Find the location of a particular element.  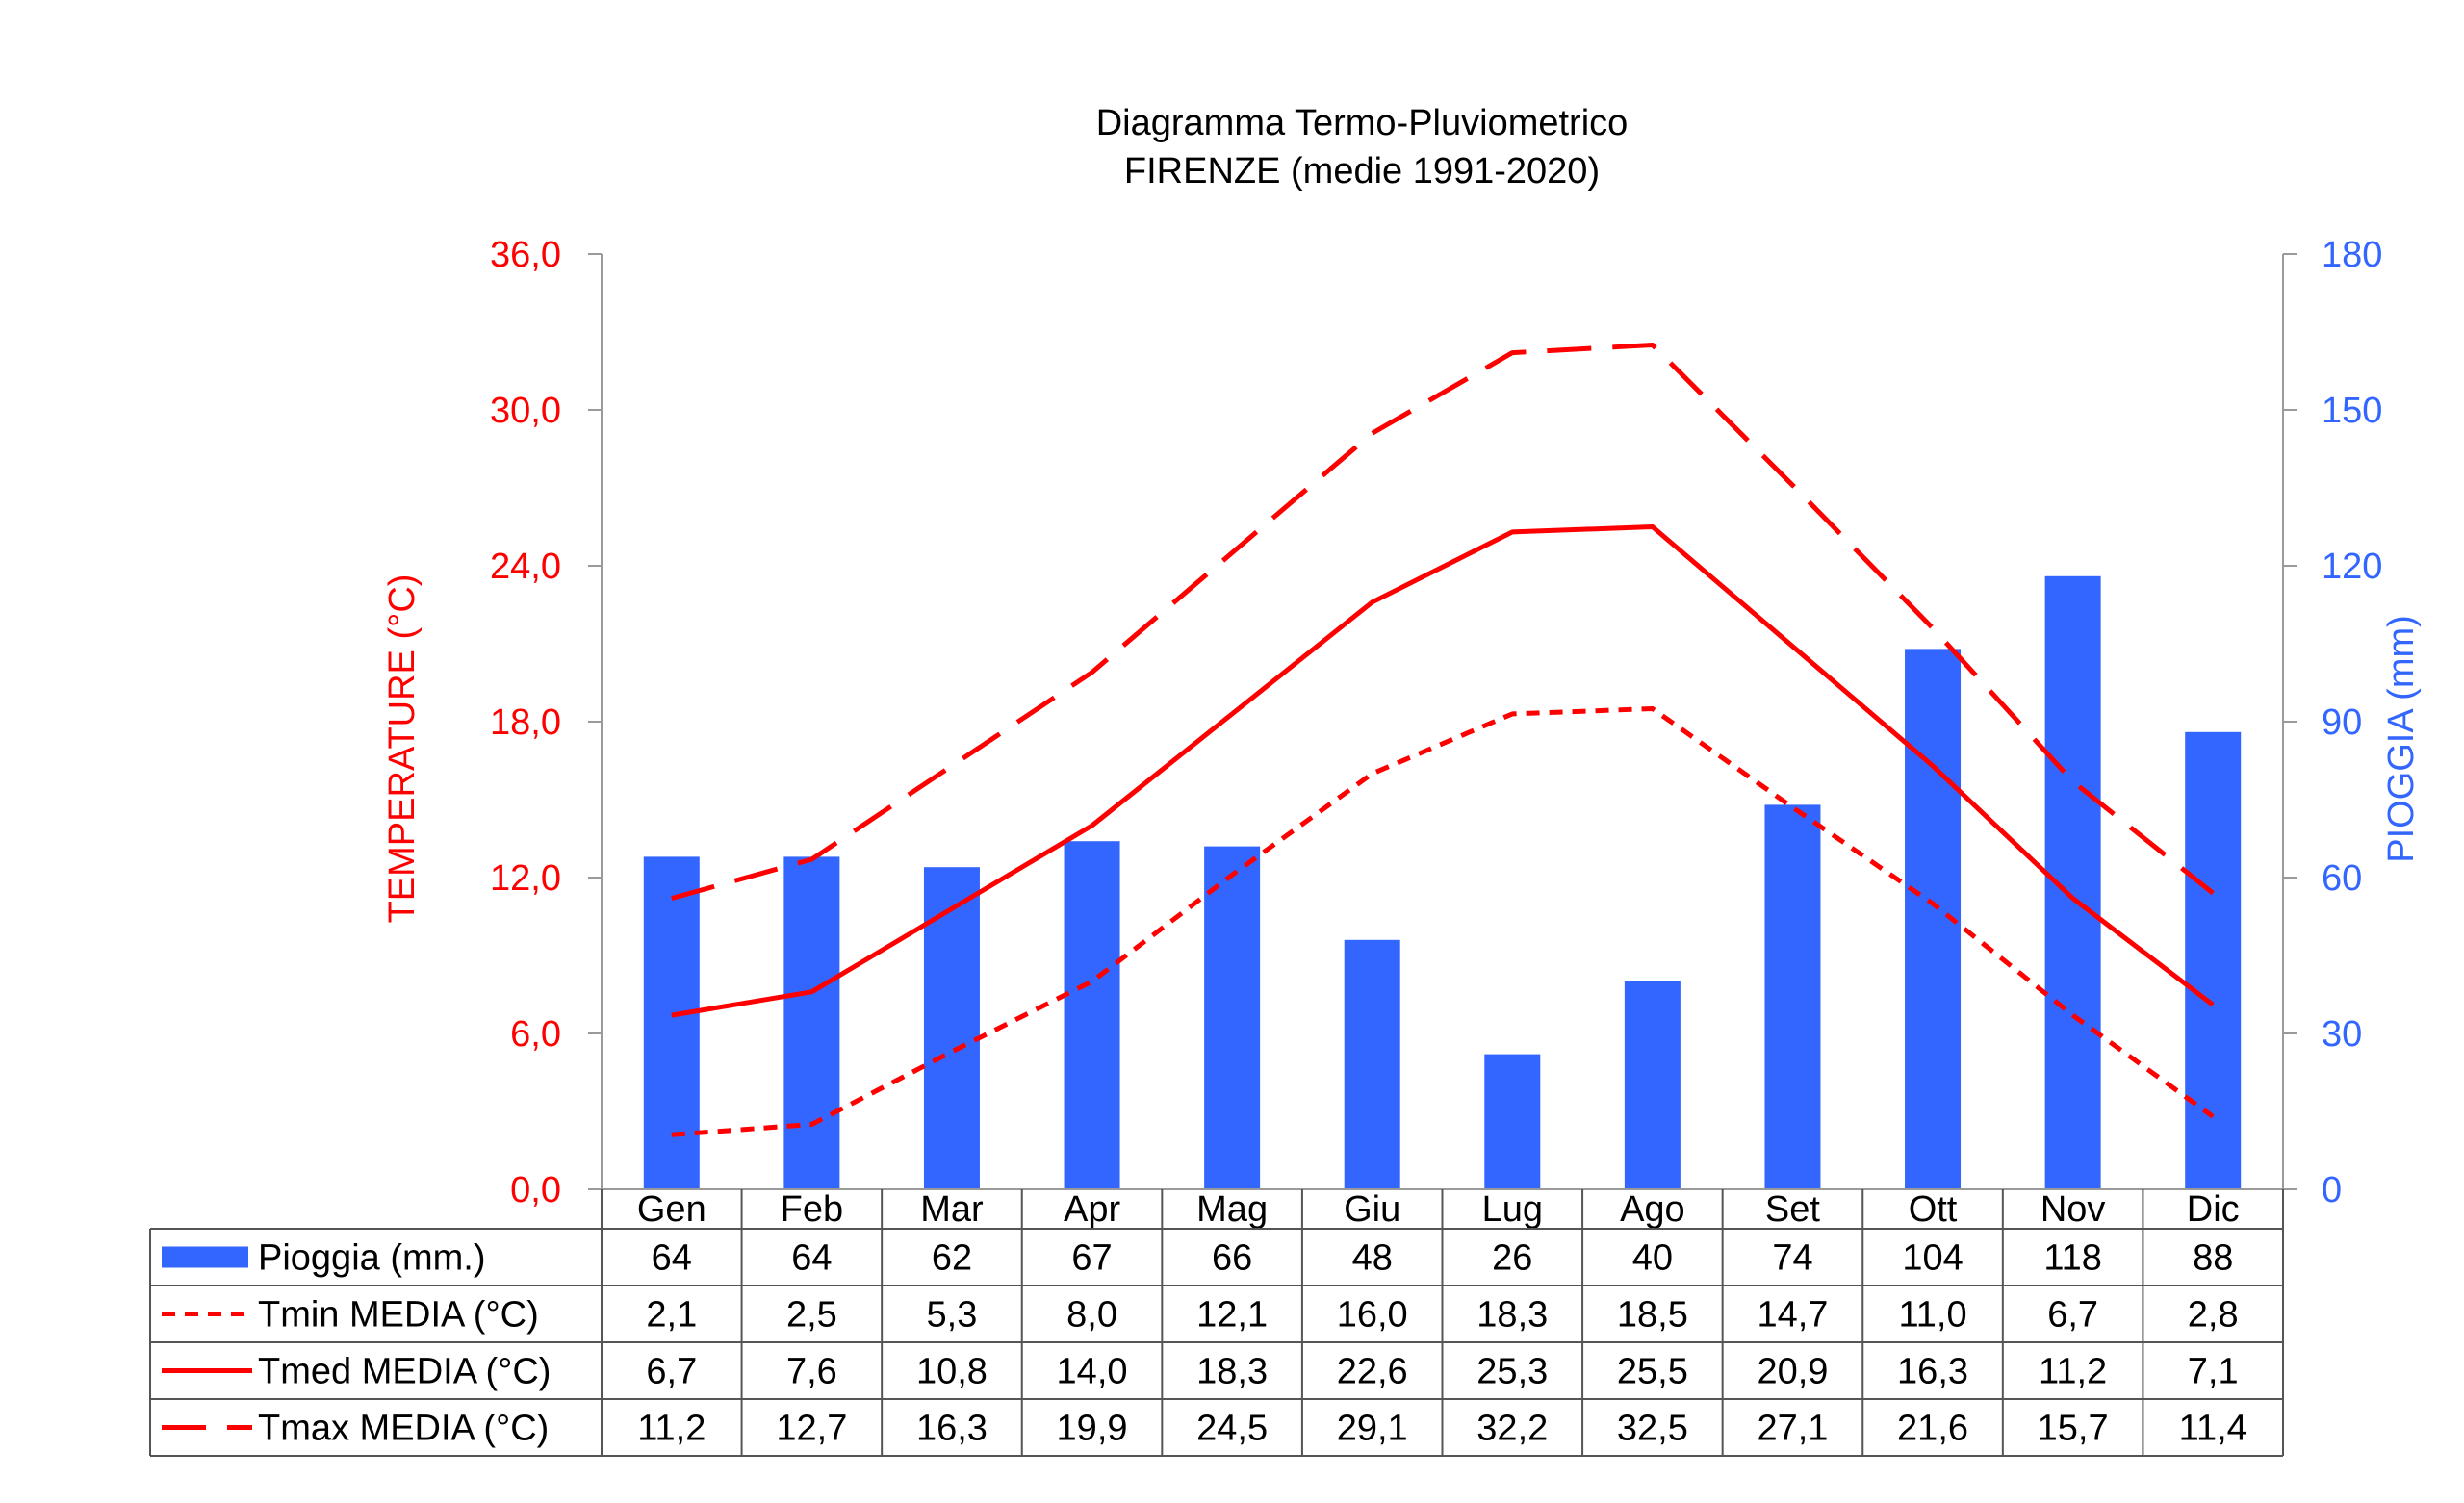

category-label-ott: Ott is located at coordinates (1933, 1209).